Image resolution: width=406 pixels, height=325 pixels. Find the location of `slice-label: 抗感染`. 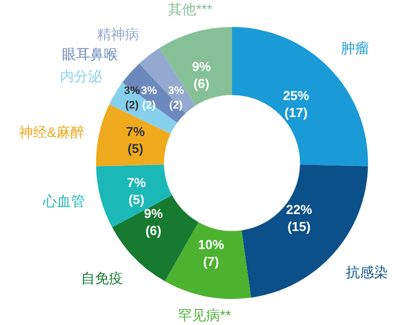

slice-label: 抗感染 is located at coordinates (367, 272).